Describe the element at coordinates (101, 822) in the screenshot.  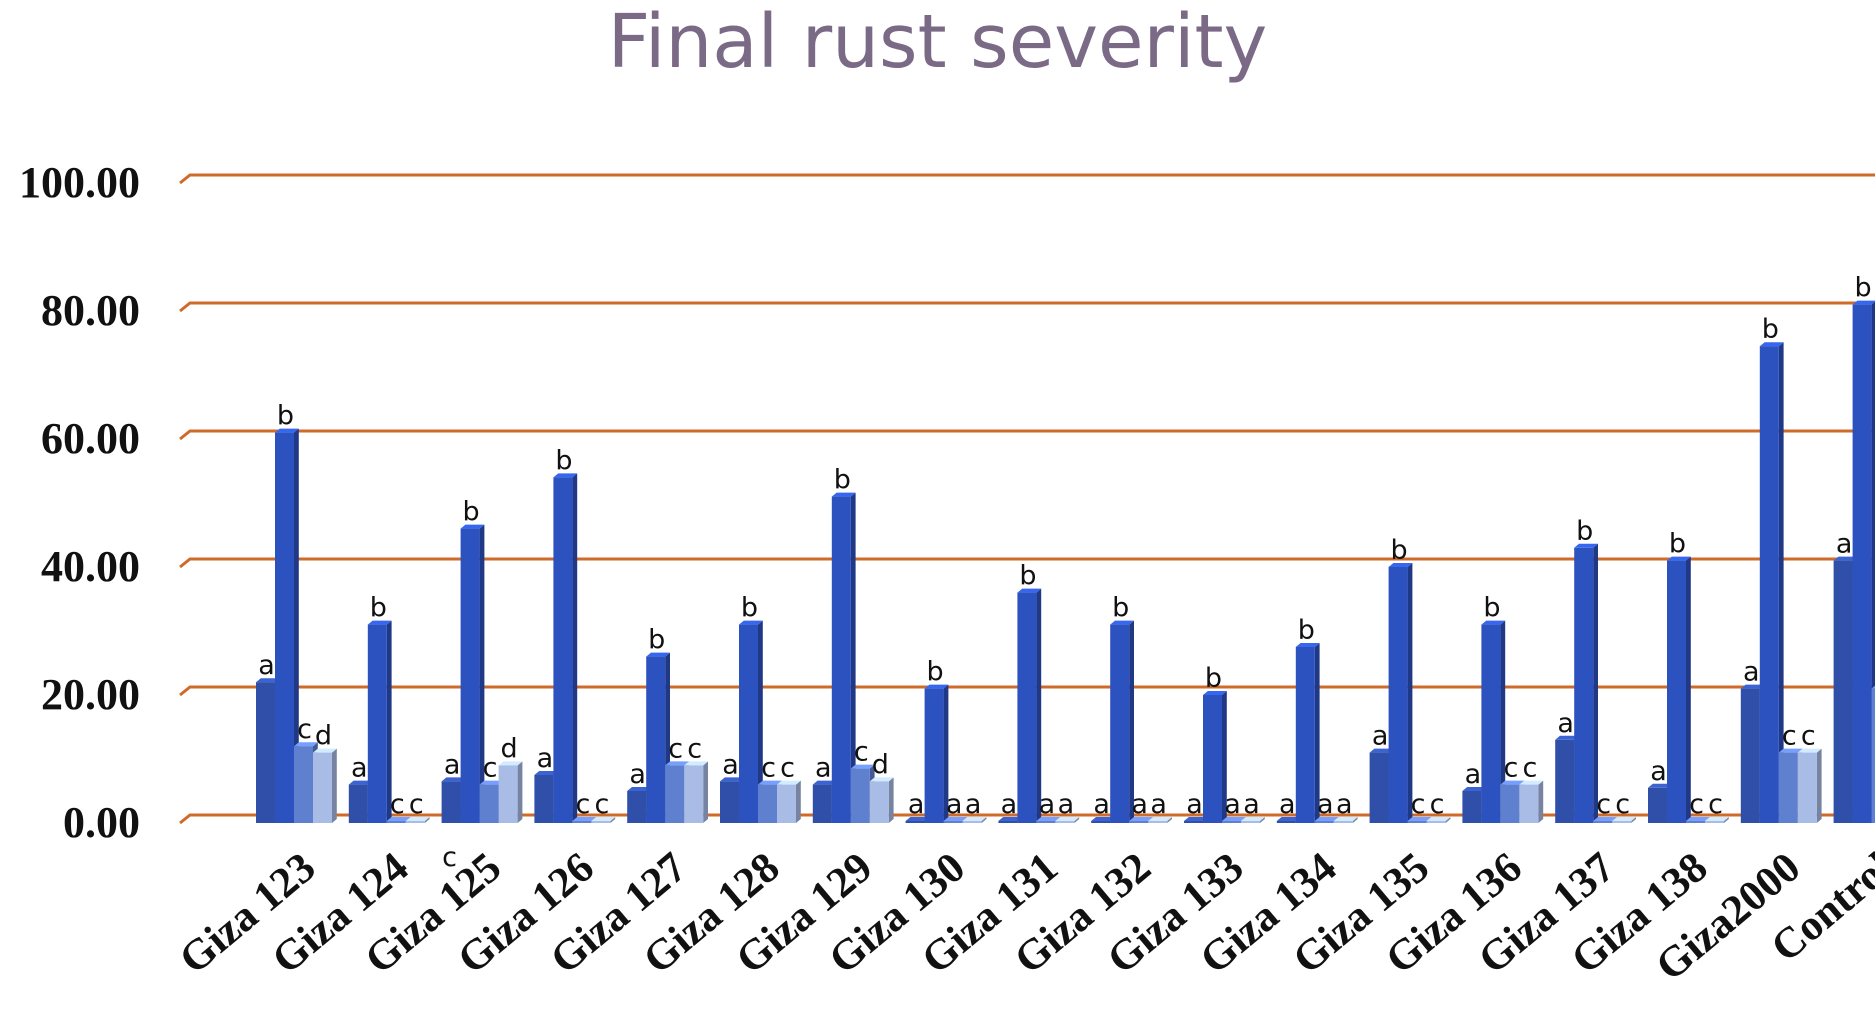
I see `y-tick-label: 0.00` at that location.